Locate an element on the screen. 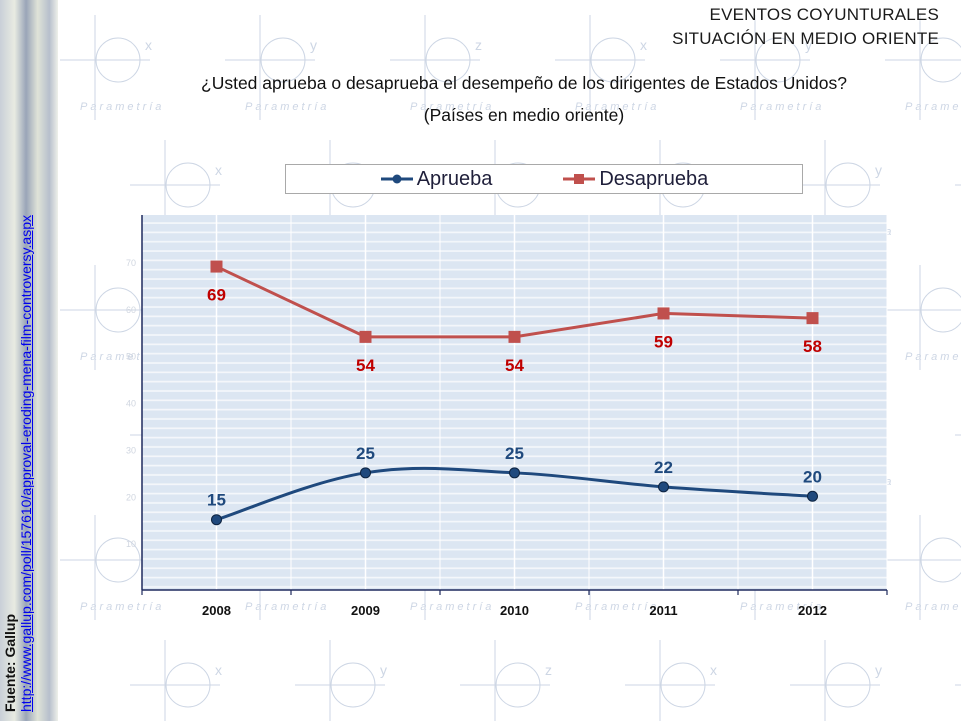 Image resolution: width=961 pixels, height=721 pixels. decorative-side-strip is located at coordinates (29, 360).